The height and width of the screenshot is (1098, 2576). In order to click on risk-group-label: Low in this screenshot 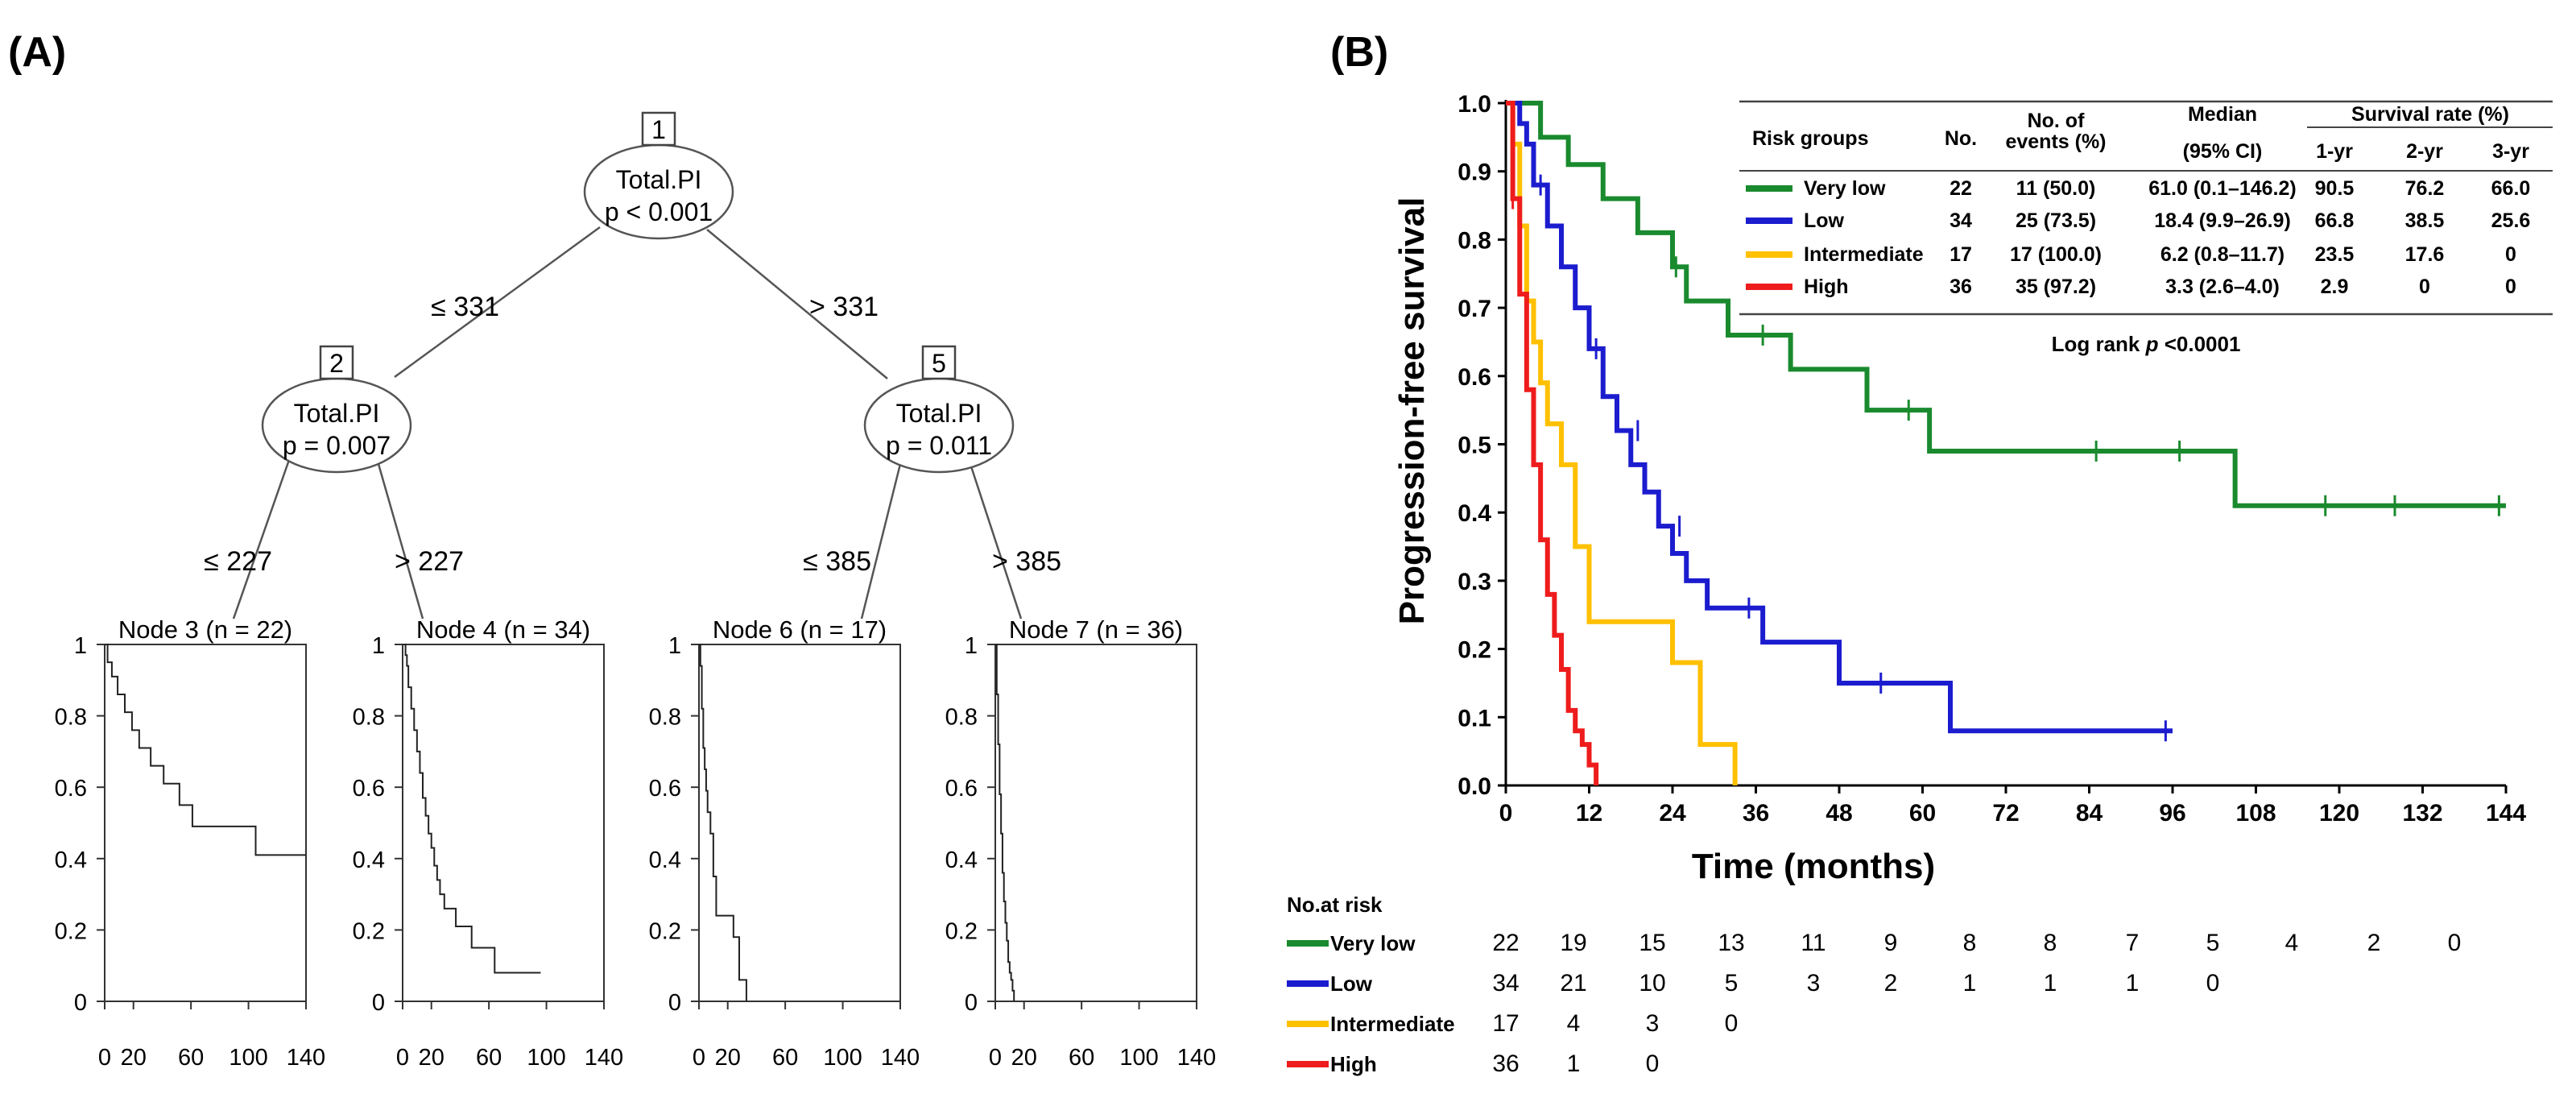, I will do `click(1351, 984)`.